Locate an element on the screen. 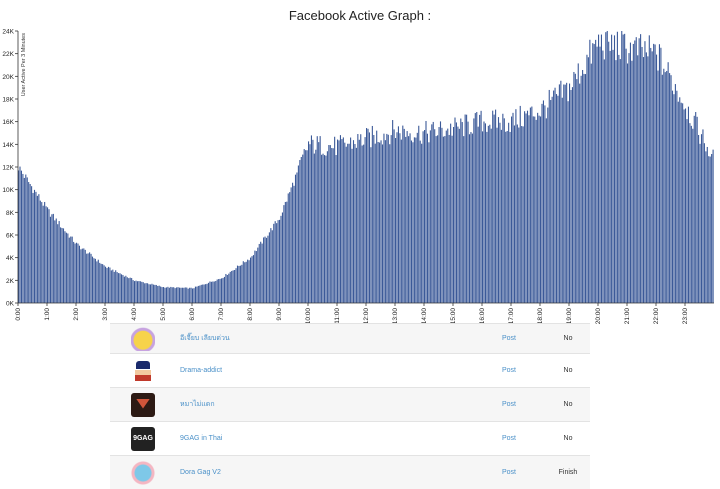 The height and width of the screenshot is (489, 720). page-name-link: อีเจี๊ยบ เลียบด่วน is located at coordinates (205, 338).